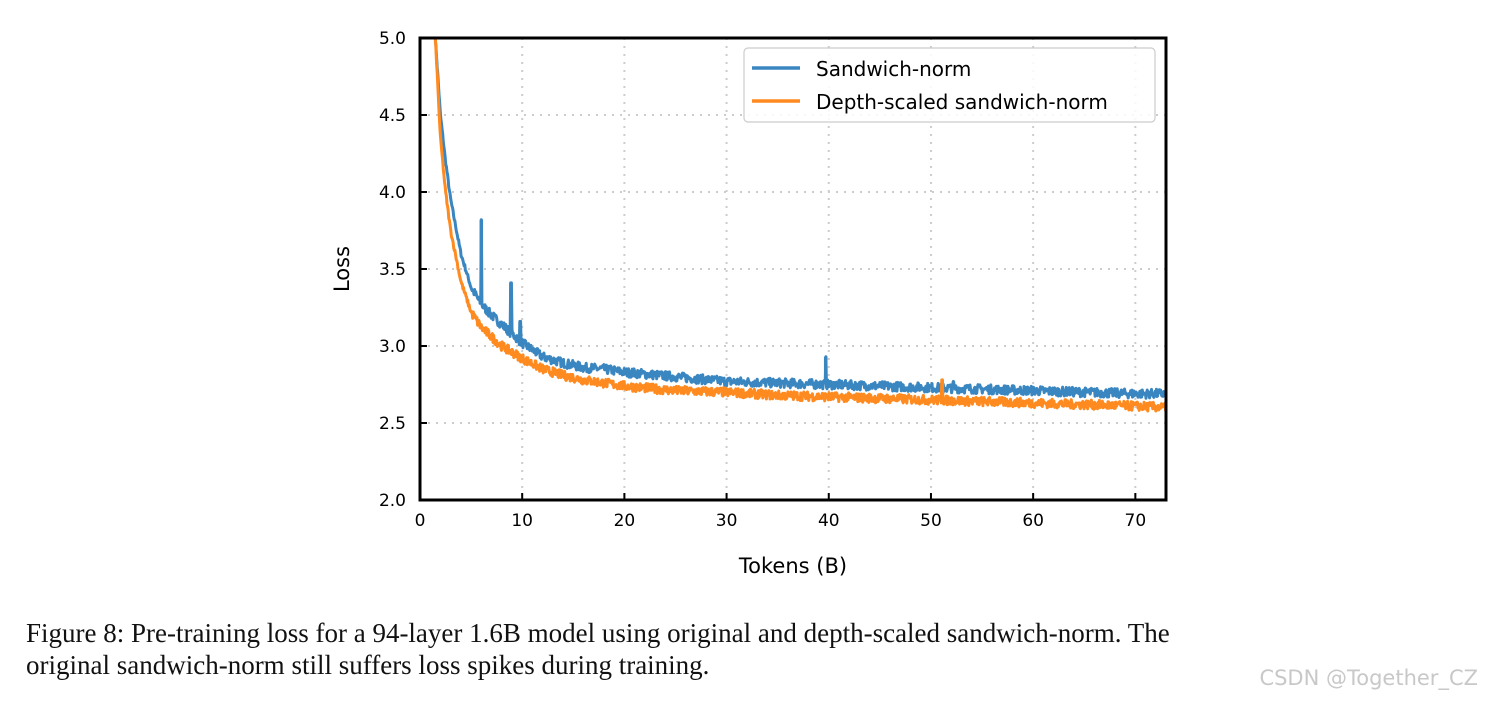  I want to click on y-tick-label: 3.0, so click(392, 347).